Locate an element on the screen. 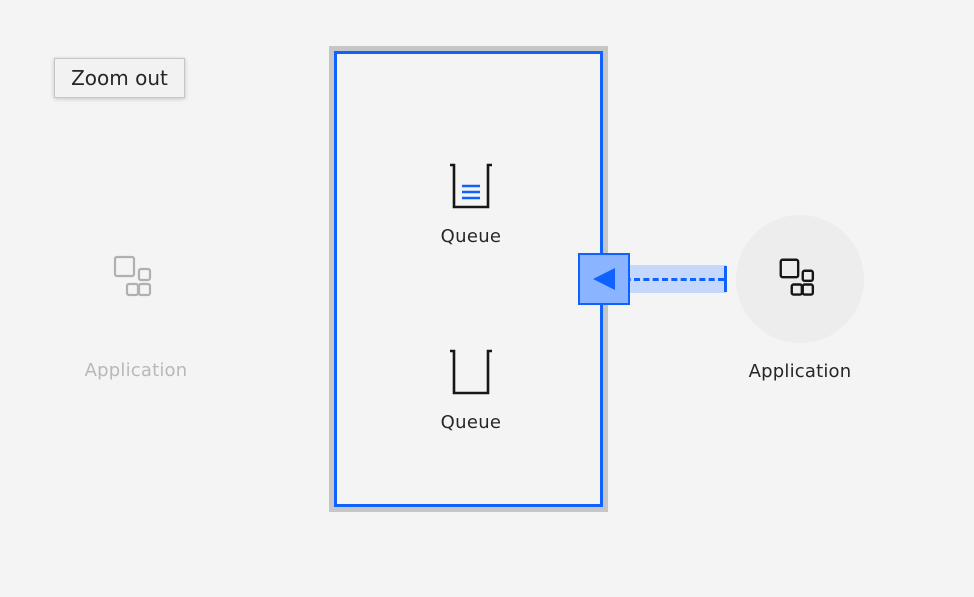 The image size is (974, 597). queue-with-messages-icon is located at coordinates (471, 186).